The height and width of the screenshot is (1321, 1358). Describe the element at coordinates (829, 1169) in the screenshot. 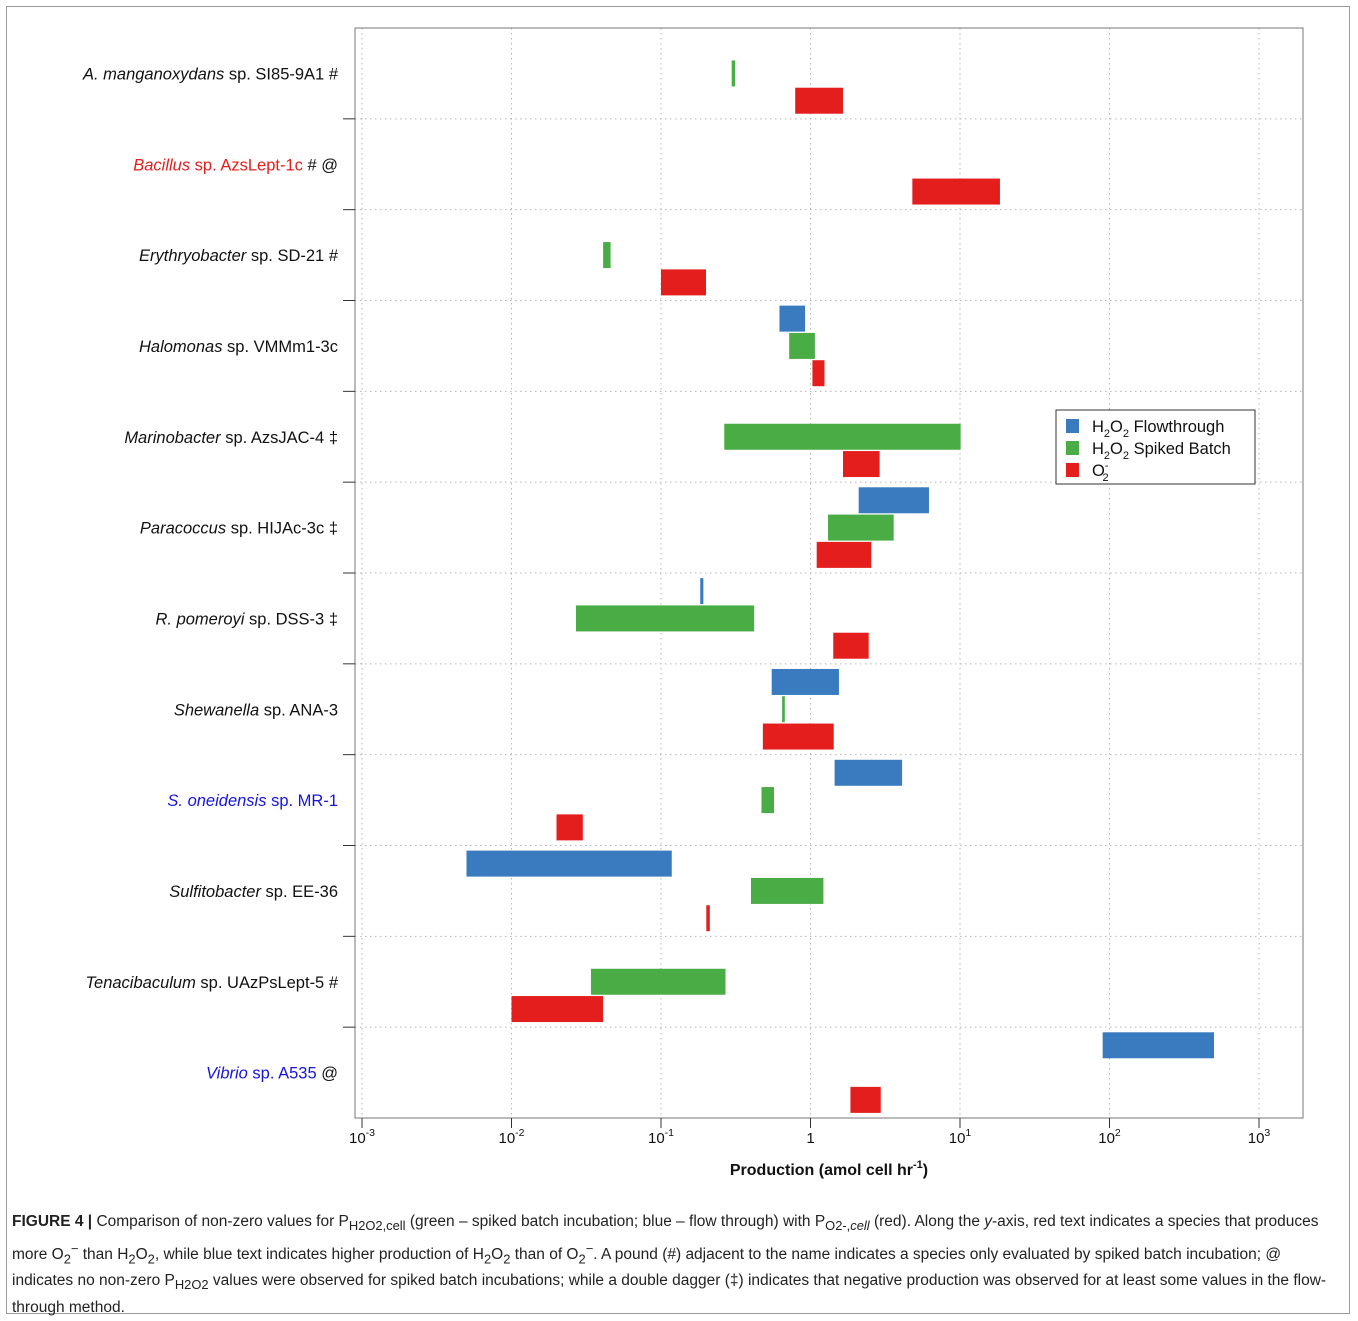

I see `x-axis-title: Production (amol cell hr-1)` at that location.